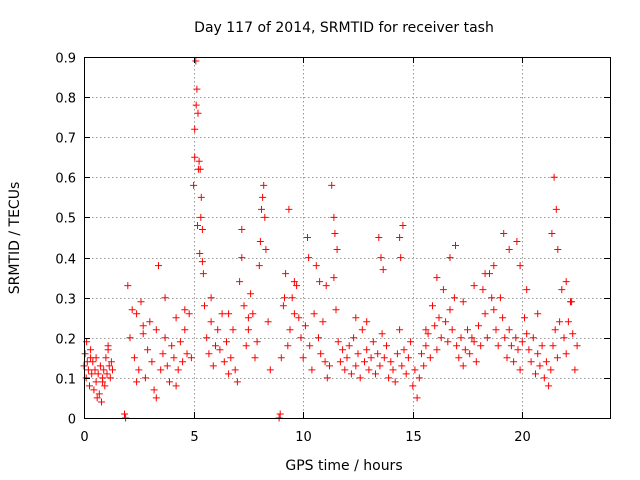 The image size is (640, 480). I want to click on y-tick-label: 0.7, so click(65, 139).